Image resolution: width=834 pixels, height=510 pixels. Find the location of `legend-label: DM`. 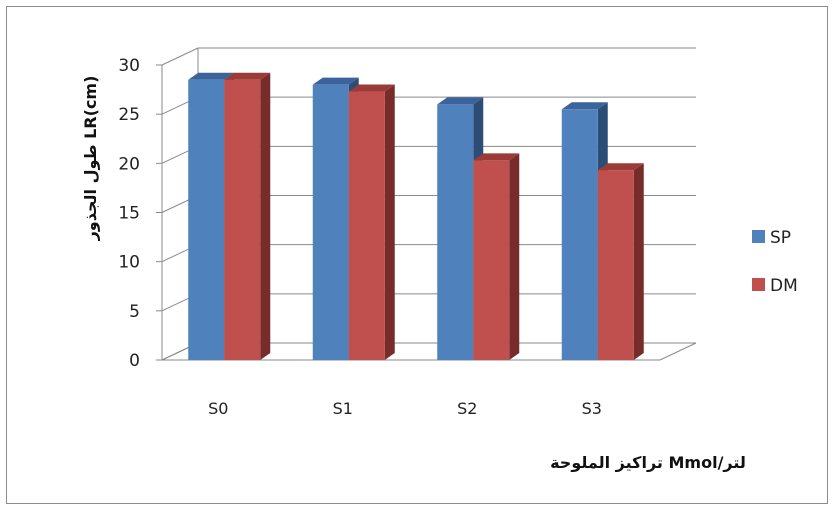

legend-label: DM is located at coordinates (784, 286).